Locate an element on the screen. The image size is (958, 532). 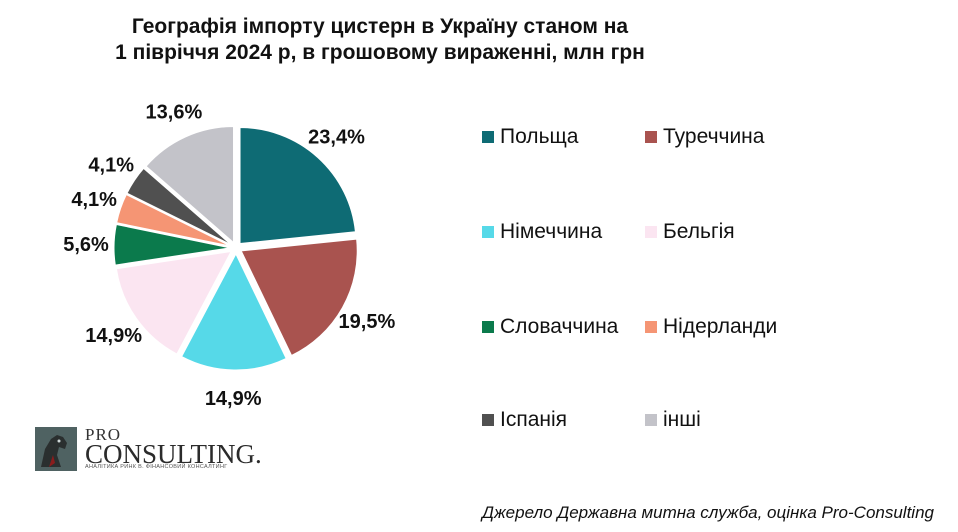
legend-item-3: Бельгія is located at coordinates (690, 232).